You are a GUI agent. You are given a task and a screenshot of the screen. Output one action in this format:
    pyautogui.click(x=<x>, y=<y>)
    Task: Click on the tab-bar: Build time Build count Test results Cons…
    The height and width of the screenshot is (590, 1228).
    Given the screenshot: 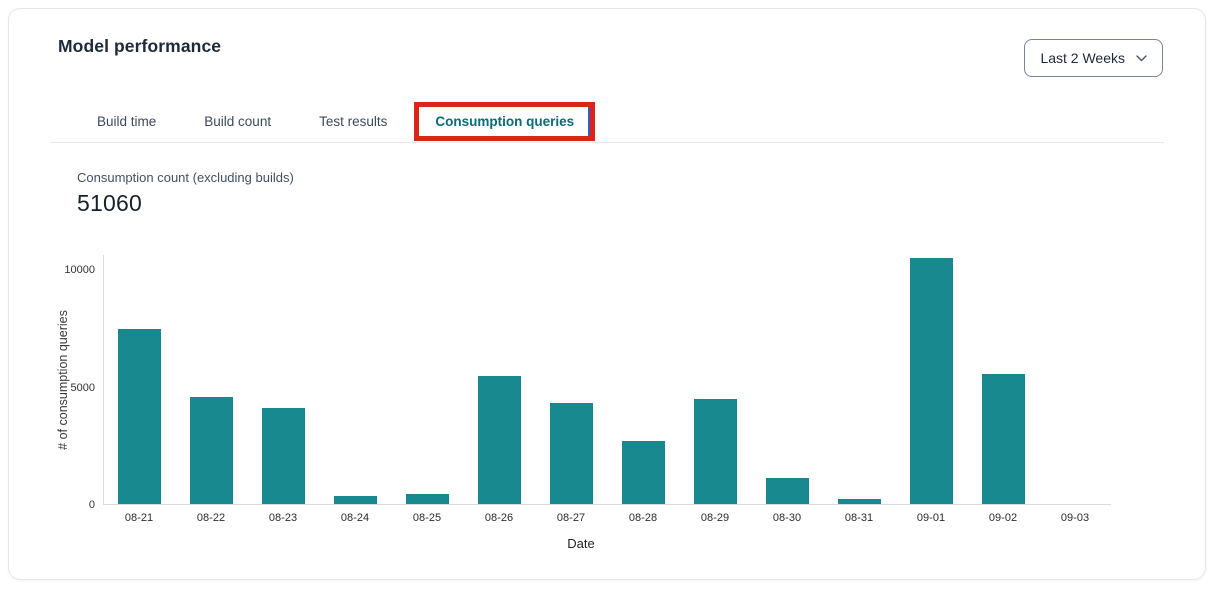 What is the action you would take?
    pyautogui.click(x=607, y=121)
    